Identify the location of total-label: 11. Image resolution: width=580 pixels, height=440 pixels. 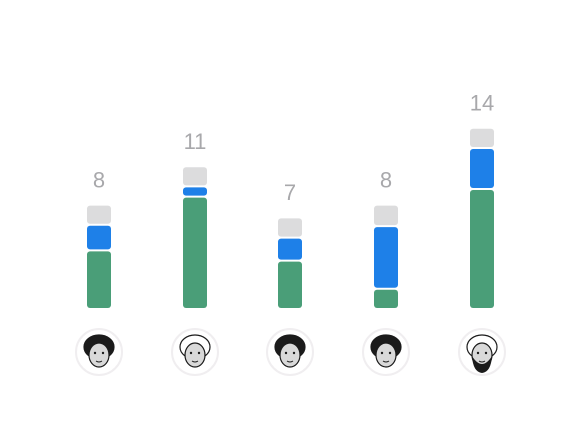
(195, 141).